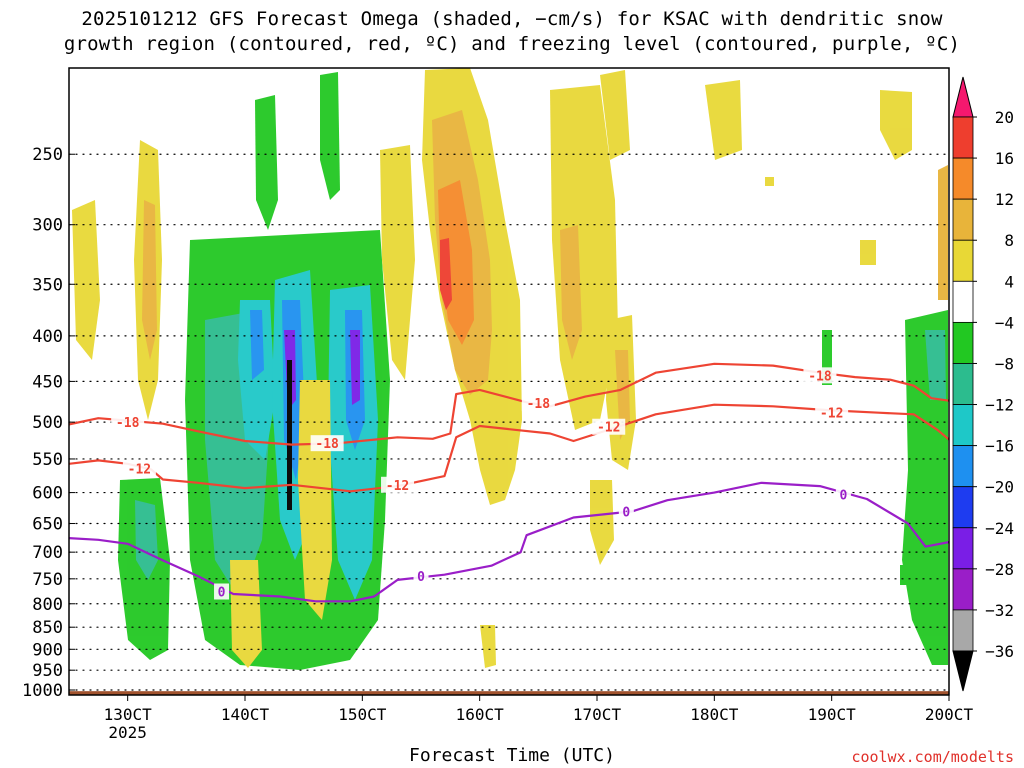 This screenshot has height=768, width=1024. What do you see at coordinates (47, 337) in the screenshot?
I see `y-tick-label: 400` at bounding box center [47, 337].